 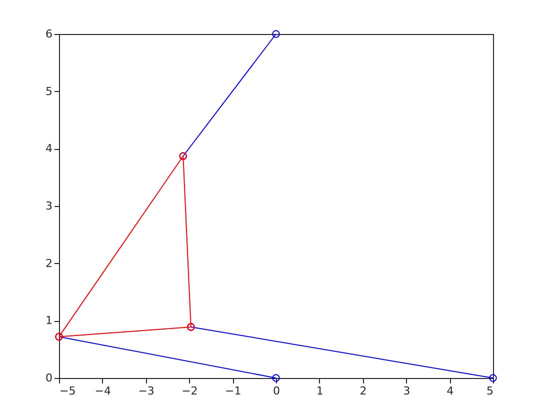 I want to click on x-tick-label: 4, so click(x=450, y=391).